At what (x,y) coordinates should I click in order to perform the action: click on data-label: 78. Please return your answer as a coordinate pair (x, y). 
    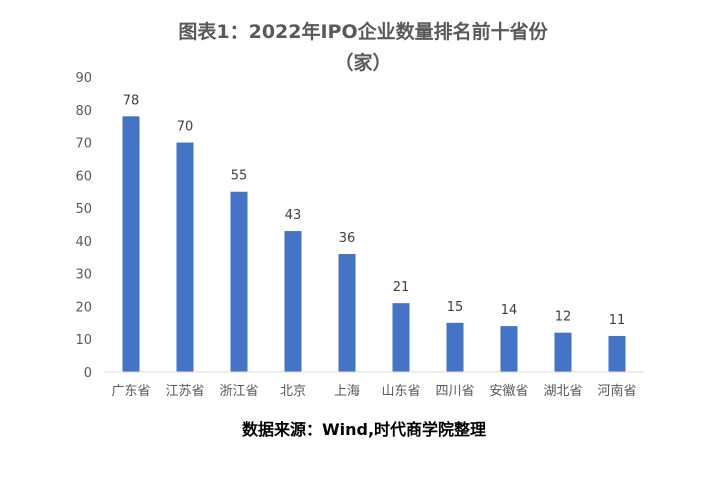
    Looking at the image, I should click on (131, 100).